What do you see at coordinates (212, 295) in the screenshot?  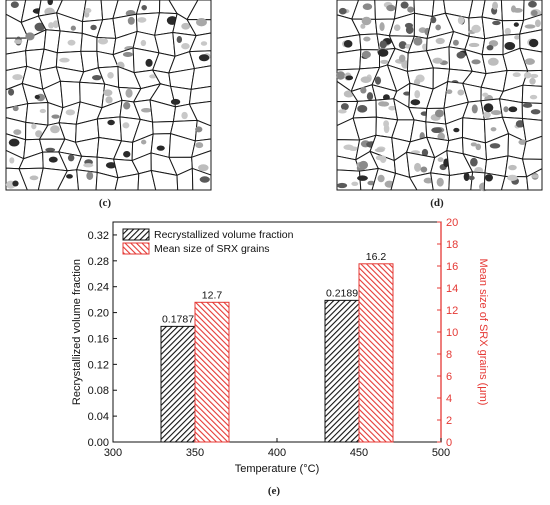 I see `bar-data-label: 12.7` at bounding box center [212, 295].